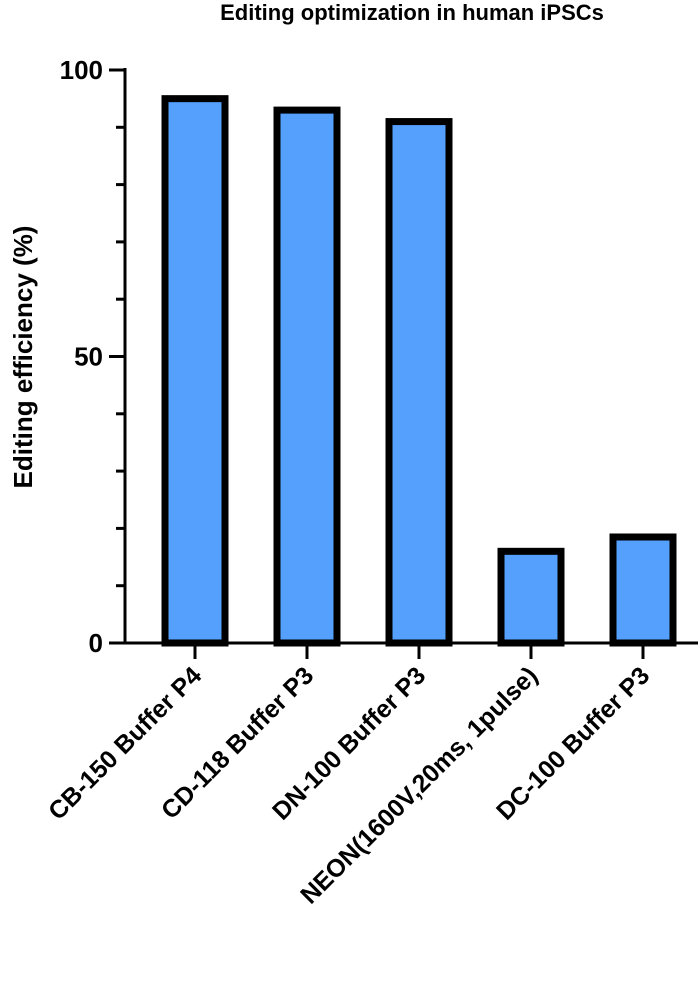 The height and width of the screenshot is (993, 700). Describe the element at coordinates (412, 12) in the screenshot. I see `chart-title: Editing optimization in human iPSCs` at that location.